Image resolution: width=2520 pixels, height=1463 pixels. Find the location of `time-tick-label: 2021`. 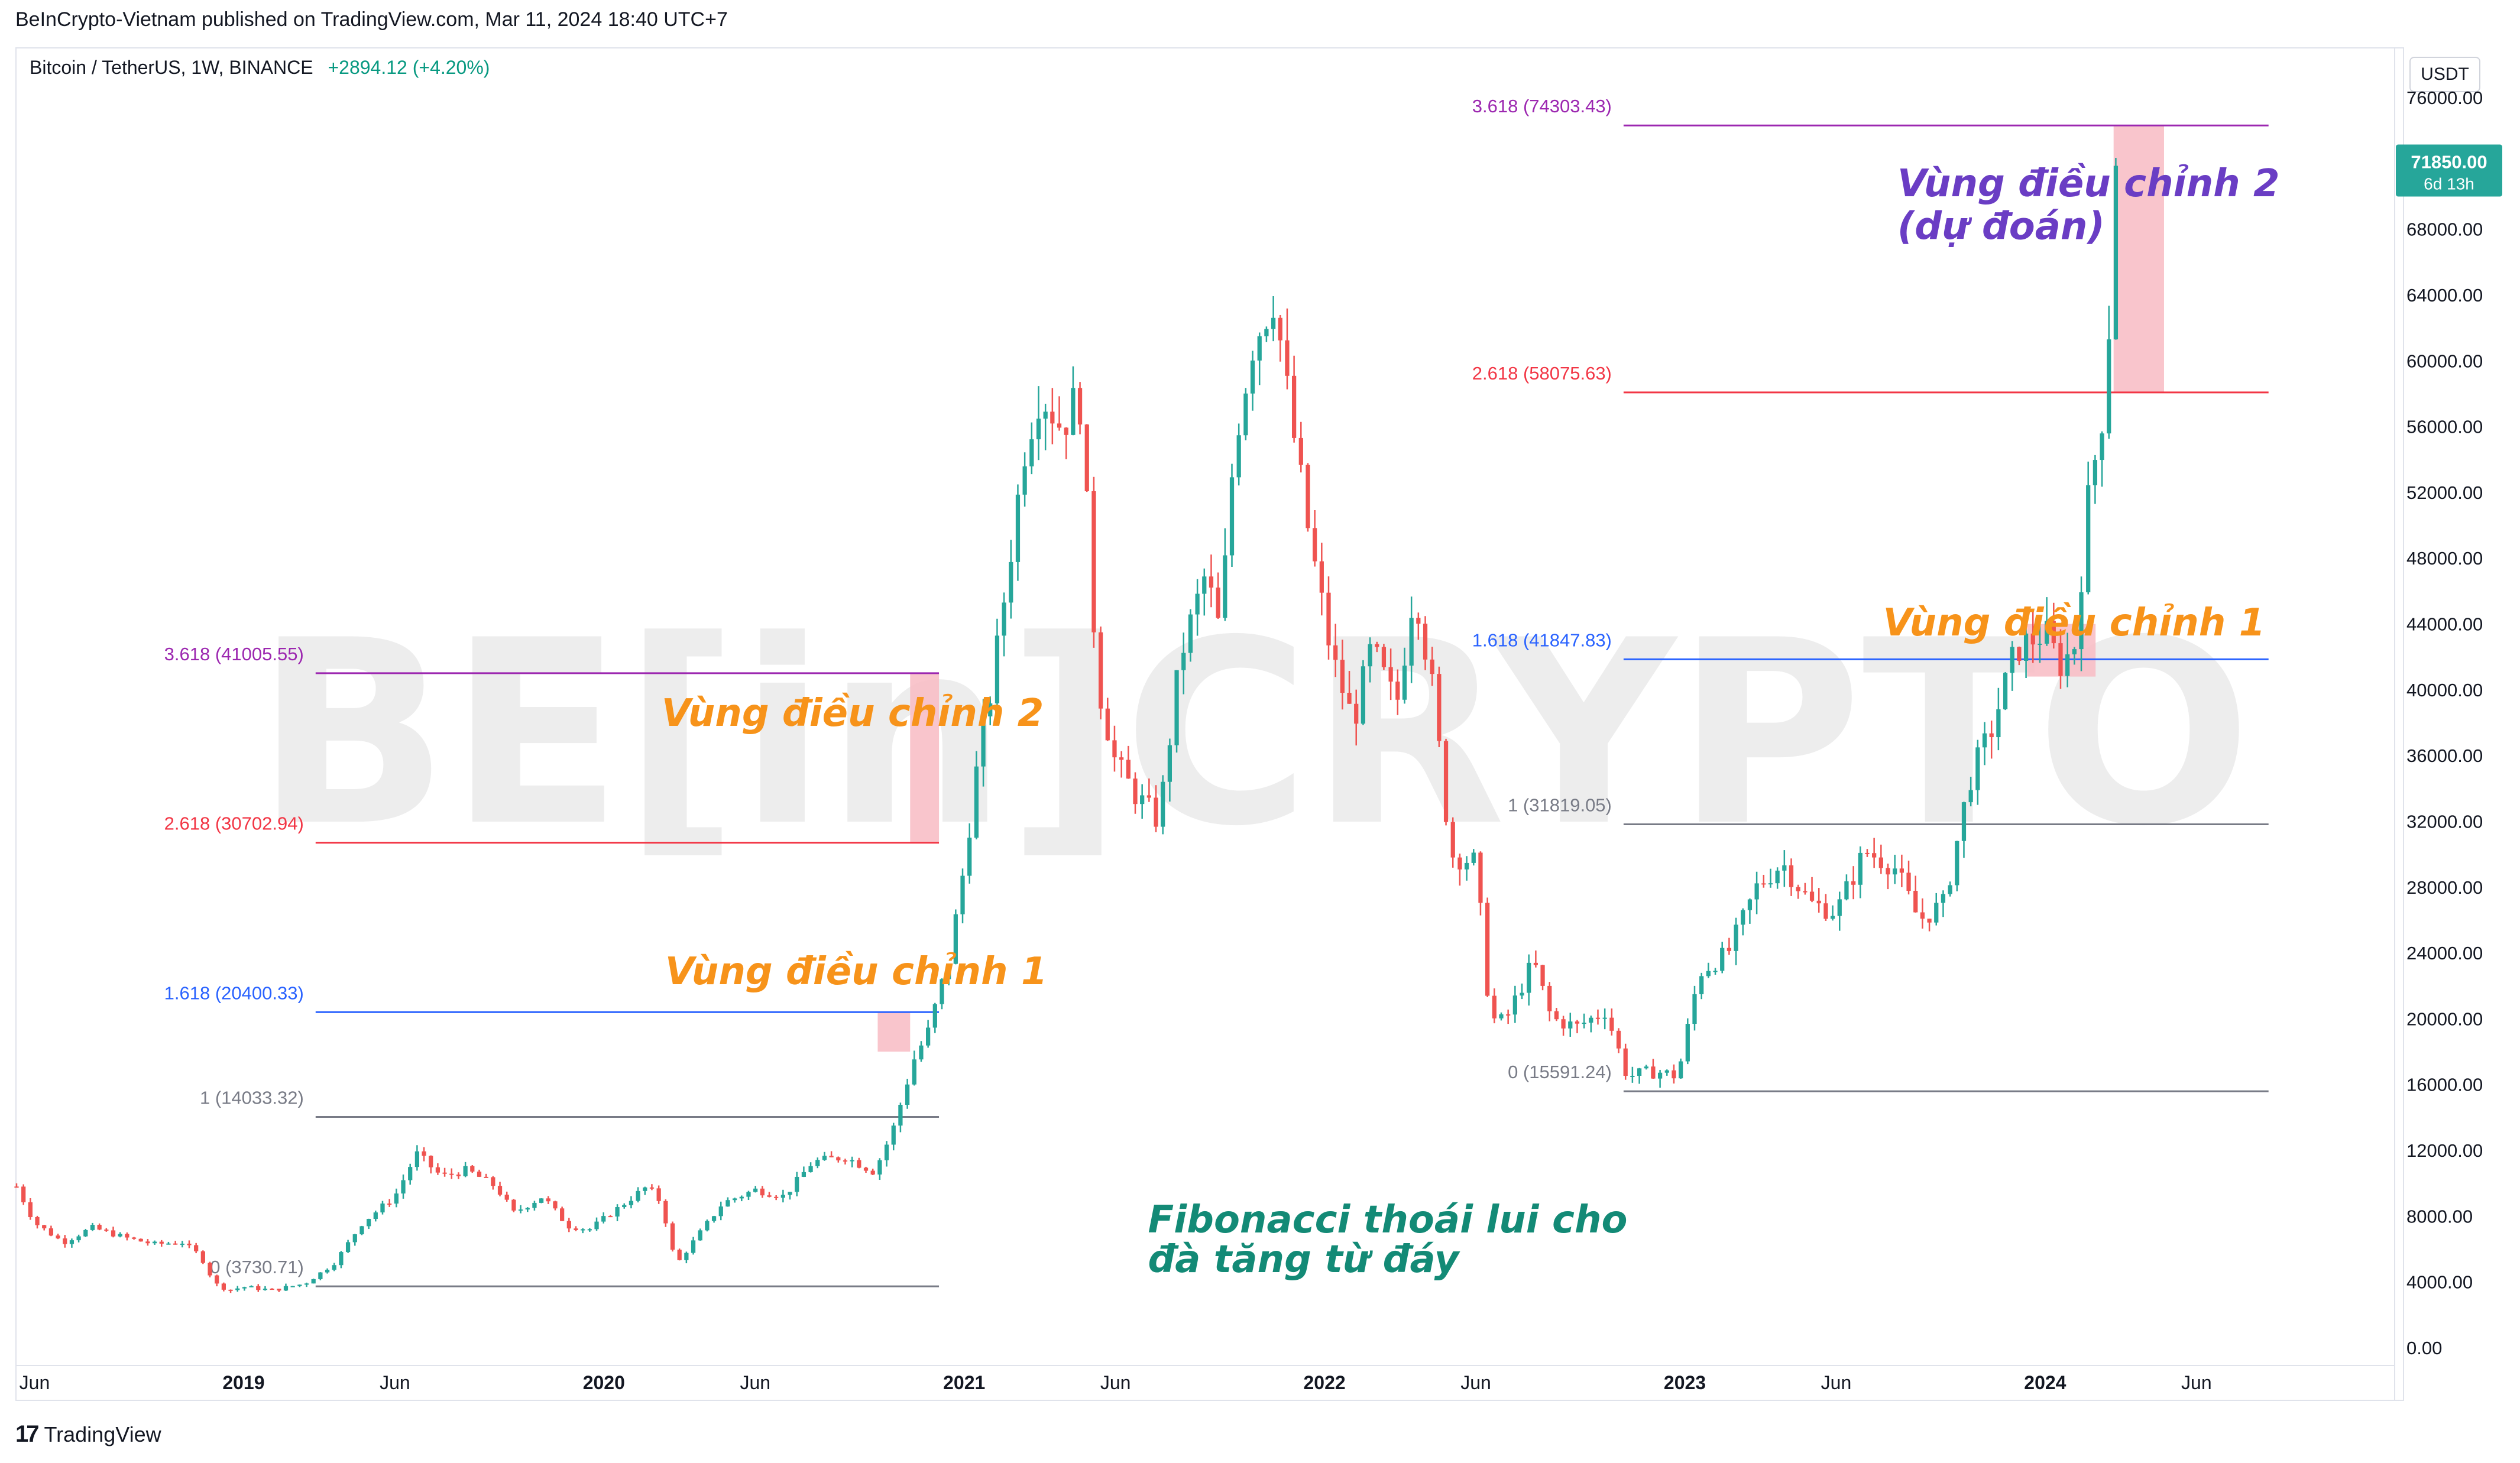

time-tick-label: 2021 is located at coordinates (964, 1382).